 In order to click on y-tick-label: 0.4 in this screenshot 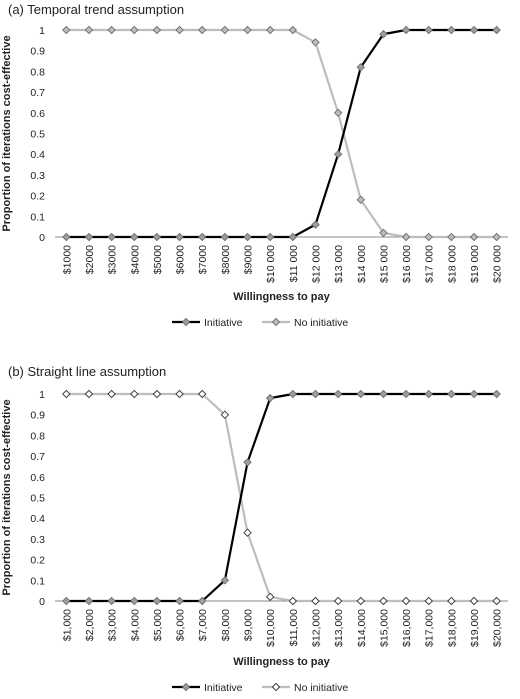, I will do `click(37, 155)`.